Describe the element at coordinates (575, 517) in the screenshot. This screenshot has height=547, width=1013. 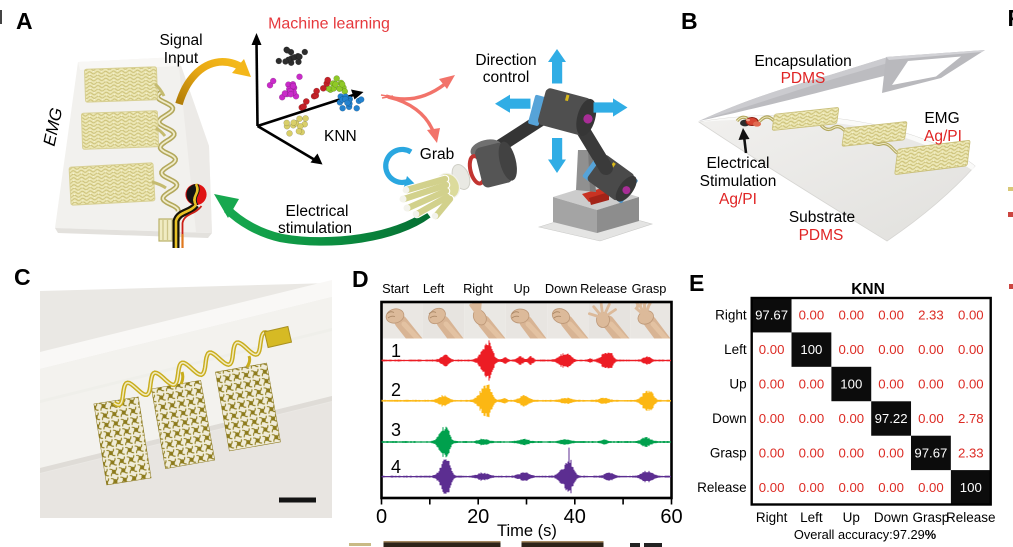
I see `svg-text: 40` at that location.